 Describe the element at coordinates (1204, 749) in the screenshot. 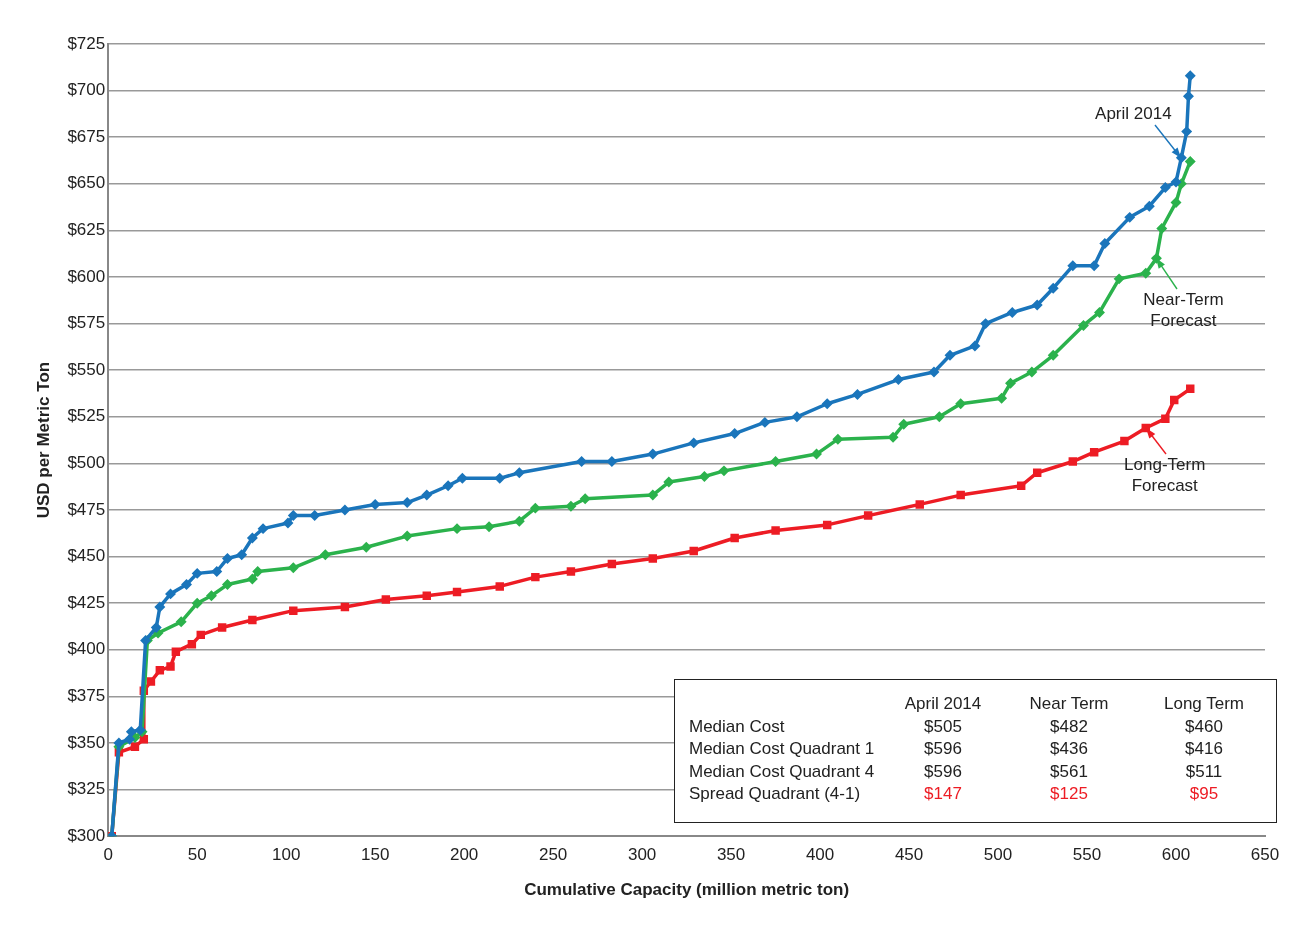

I see `annotation: $416` at that location.